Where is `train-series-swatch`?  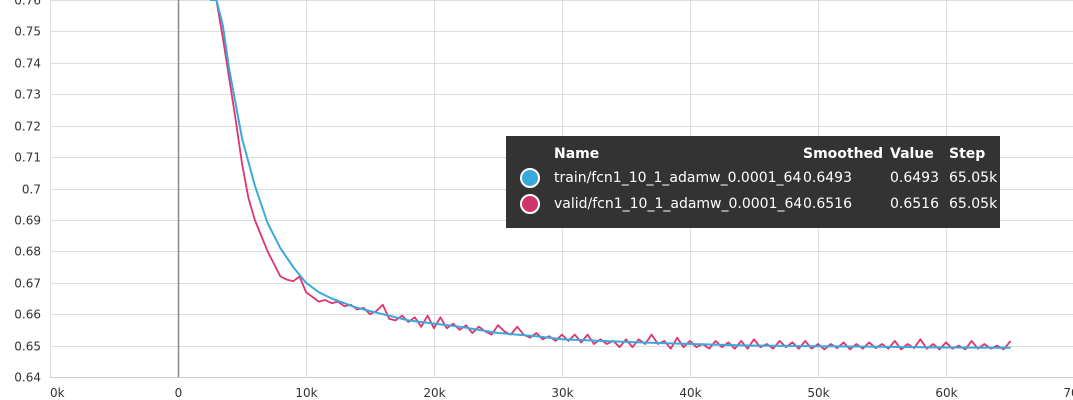 train-series-swatch is located at coordinates (530, 178).